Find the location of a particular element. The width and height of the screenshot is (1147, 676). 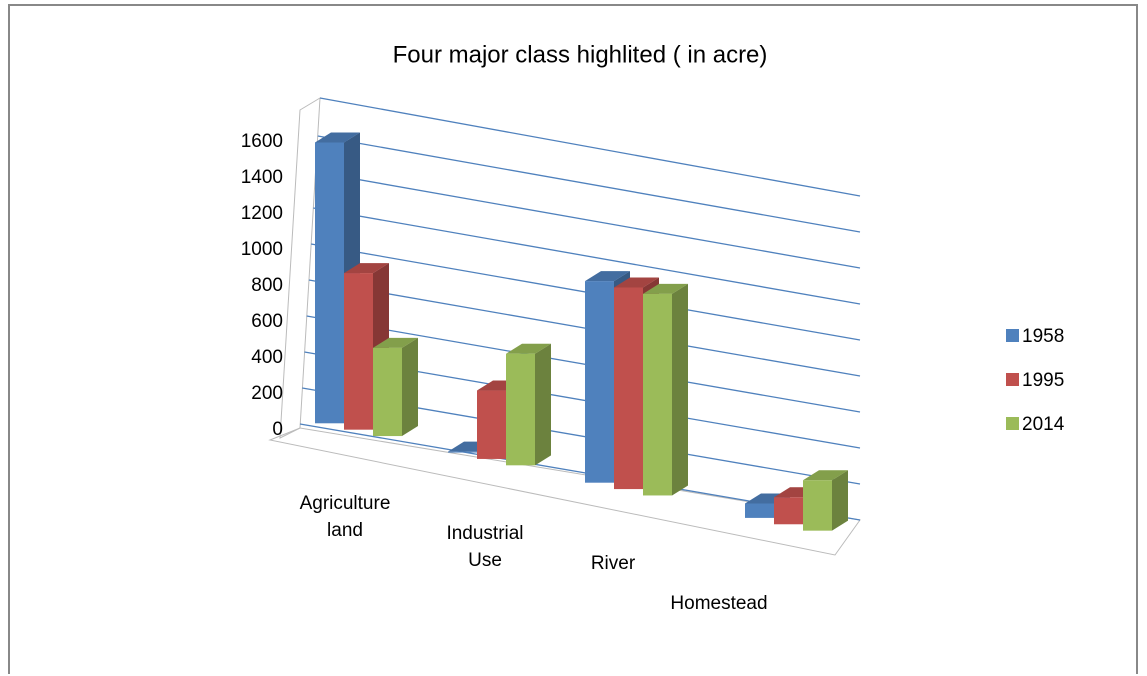

x-tick-label: Agriculture land is located at coordinates (345, 517).